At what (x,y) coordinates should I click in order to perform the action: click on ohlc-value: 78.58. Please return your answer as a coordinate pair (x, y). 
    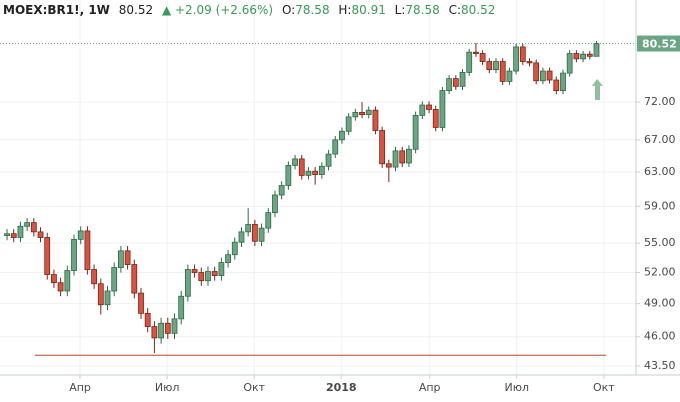
    Looking at the image, I should click on (422, 10).